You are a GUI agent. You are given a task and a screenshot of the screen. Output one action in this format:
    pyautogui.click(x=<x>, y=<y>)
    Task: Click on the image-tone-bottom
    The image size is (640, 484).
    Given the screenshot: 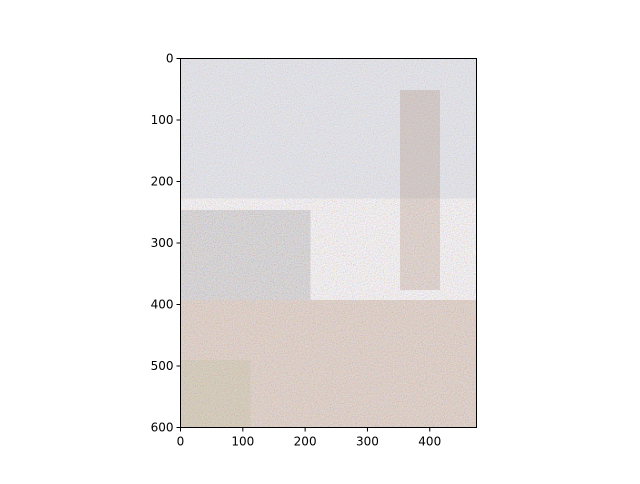 What is the action you would take?
    pyautogui.click(x=328, y=363)
    